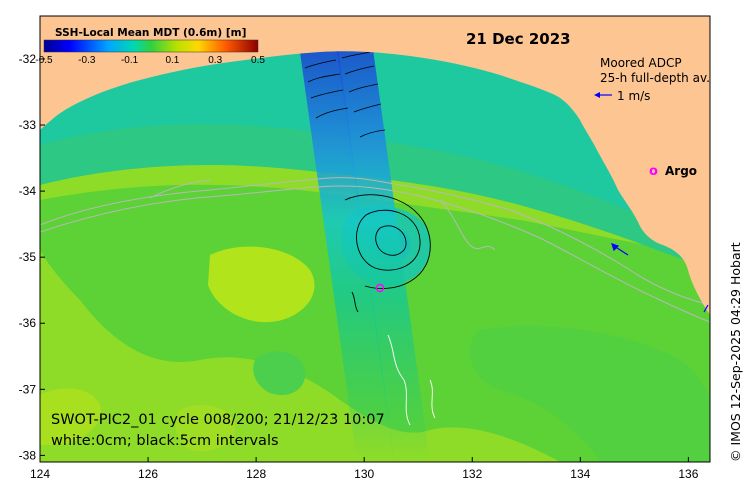 The image size is (750, 496). I want to click on eddy-contours, so click(387, 253).